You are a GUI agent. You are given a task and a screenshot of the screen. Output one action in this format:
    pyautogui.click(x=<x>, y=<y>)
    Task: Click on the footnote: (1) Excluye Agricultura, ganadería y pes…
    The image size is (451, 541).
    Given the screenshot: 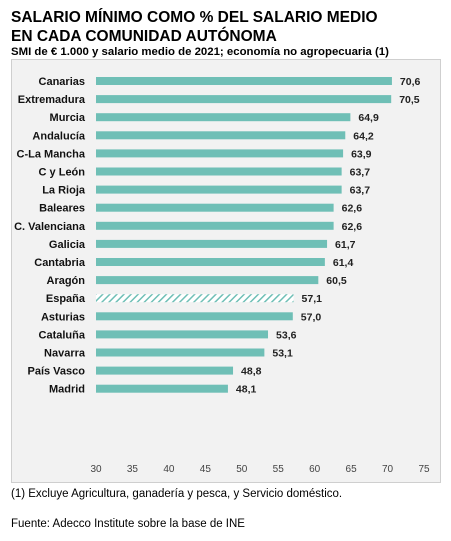 What is the action you would take?
    pyautogui.click(x=177, y=494)
    